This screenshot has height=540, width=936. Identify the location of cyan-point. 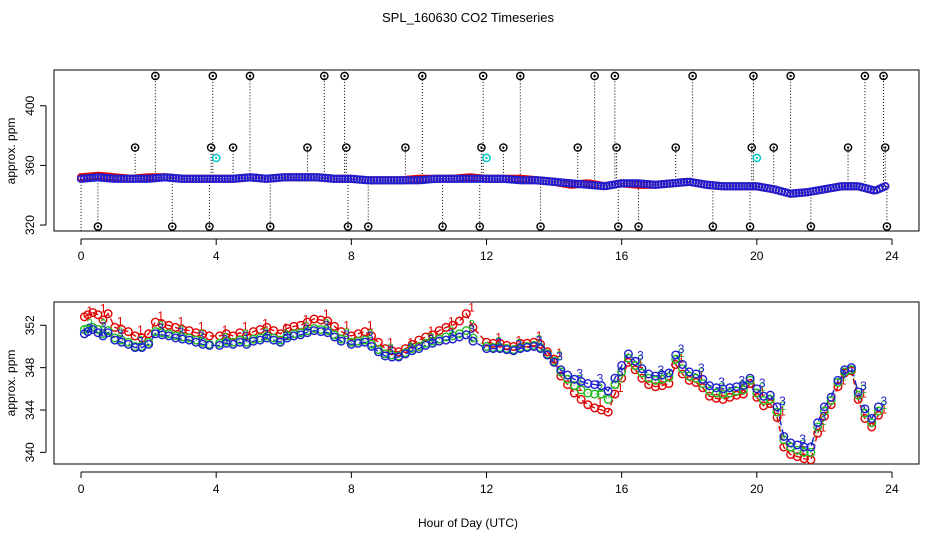
(486, 158).